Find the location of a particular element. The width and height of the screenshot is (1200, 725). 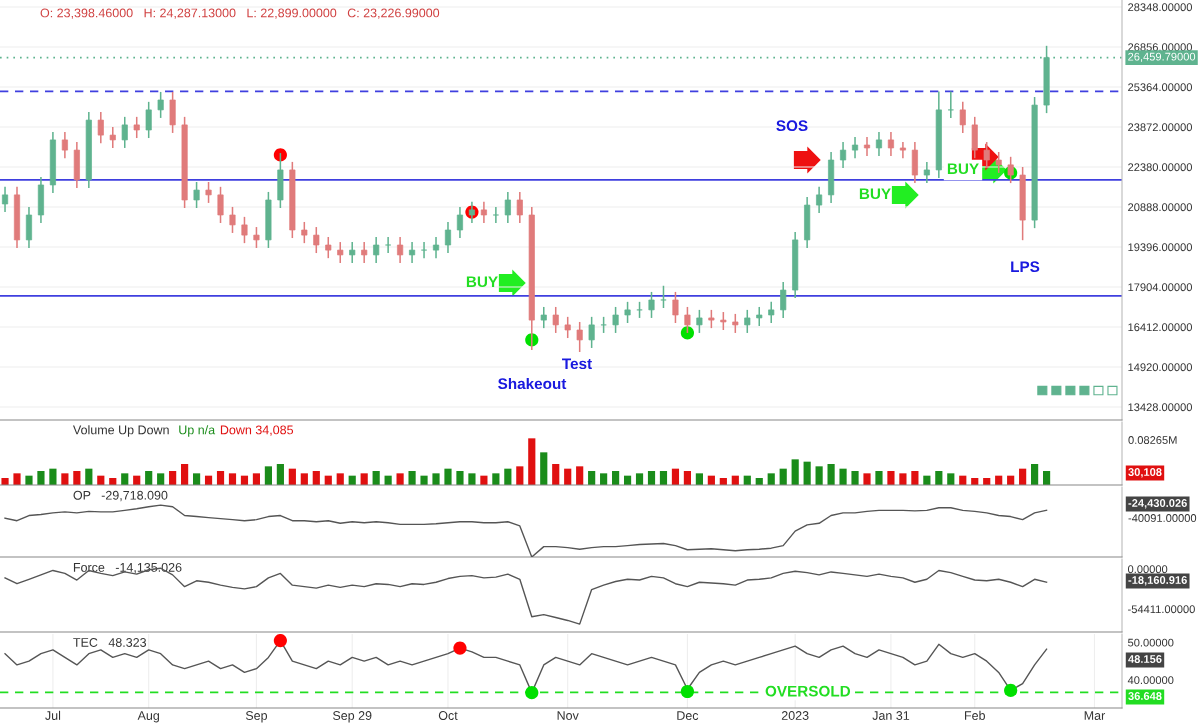

annotation: O: 23,398.46000 H: 24,287.13000 L: 22,899.00000 C: 23,226.99000 is located at coordinates (240, 13).